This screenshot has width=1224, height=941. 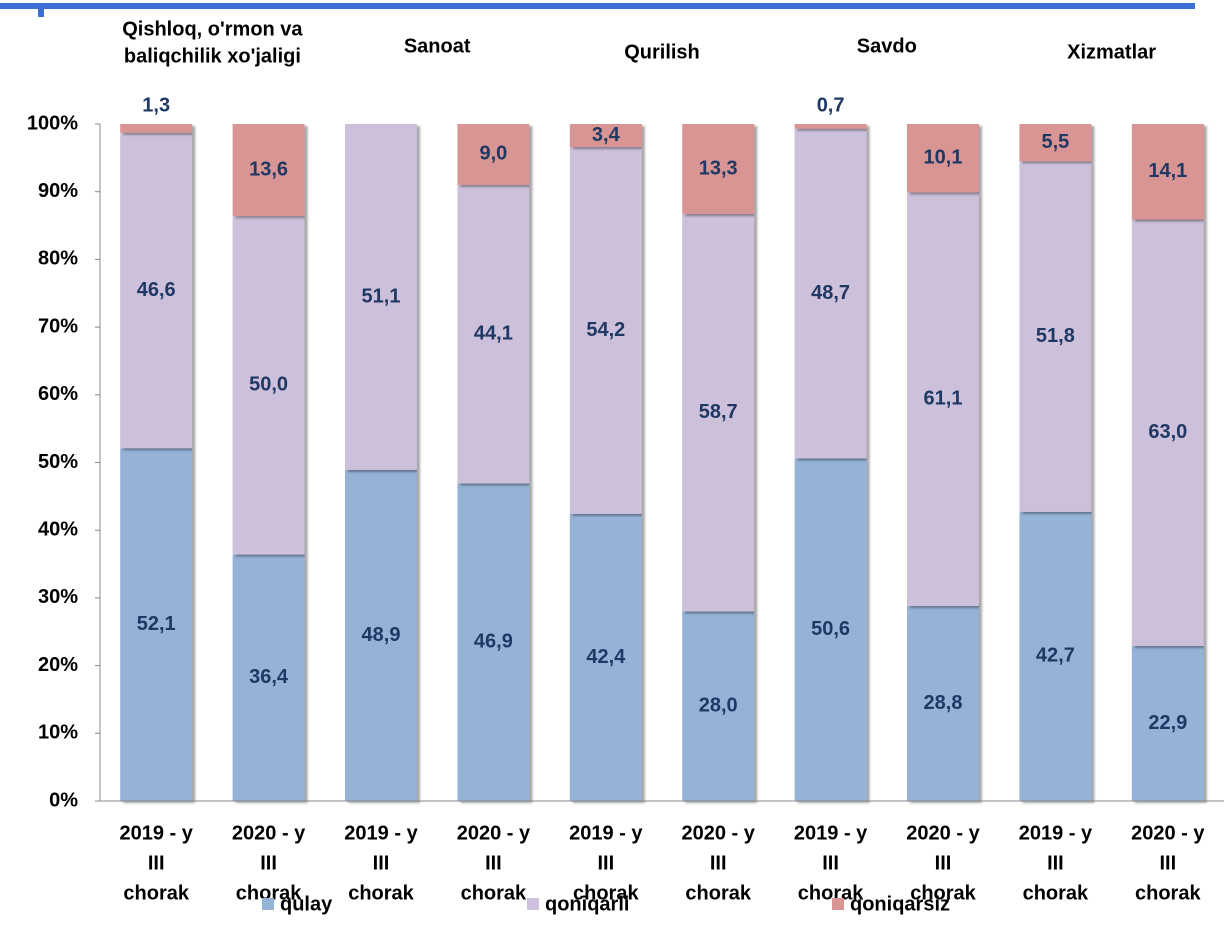 What do you see at coordinates (58, 259) in the screenshot?
I see `y-tick-label: 80%` at bounding box center [58, 259].